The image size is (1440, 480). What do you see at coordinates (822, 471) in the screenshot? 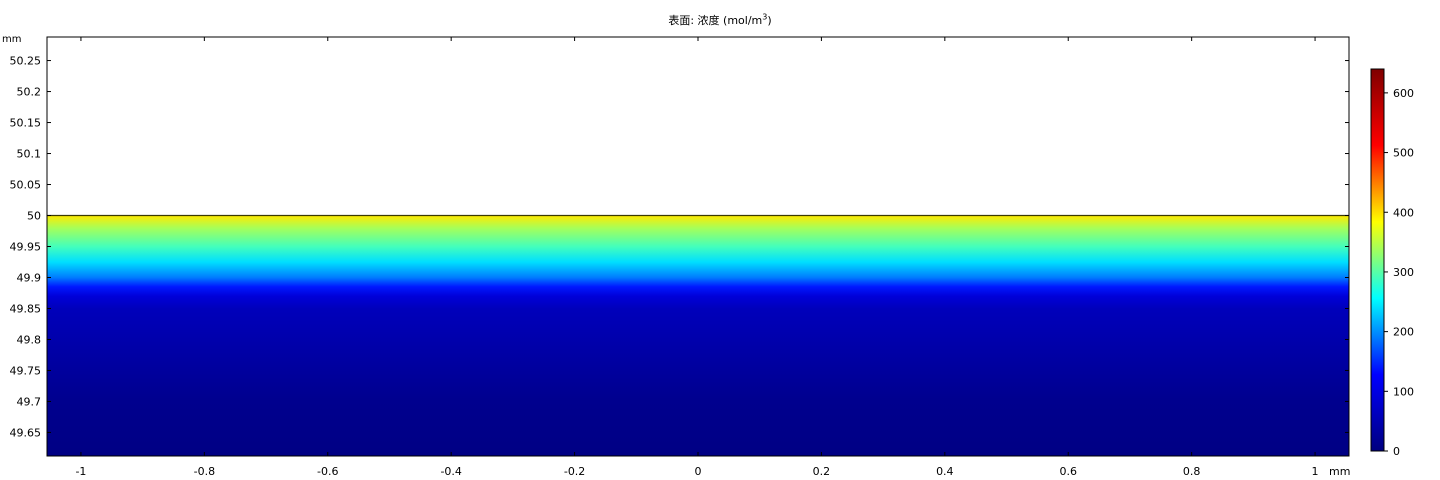
I see `x-tick-label: 0.2` at bounding box center [822, 471].